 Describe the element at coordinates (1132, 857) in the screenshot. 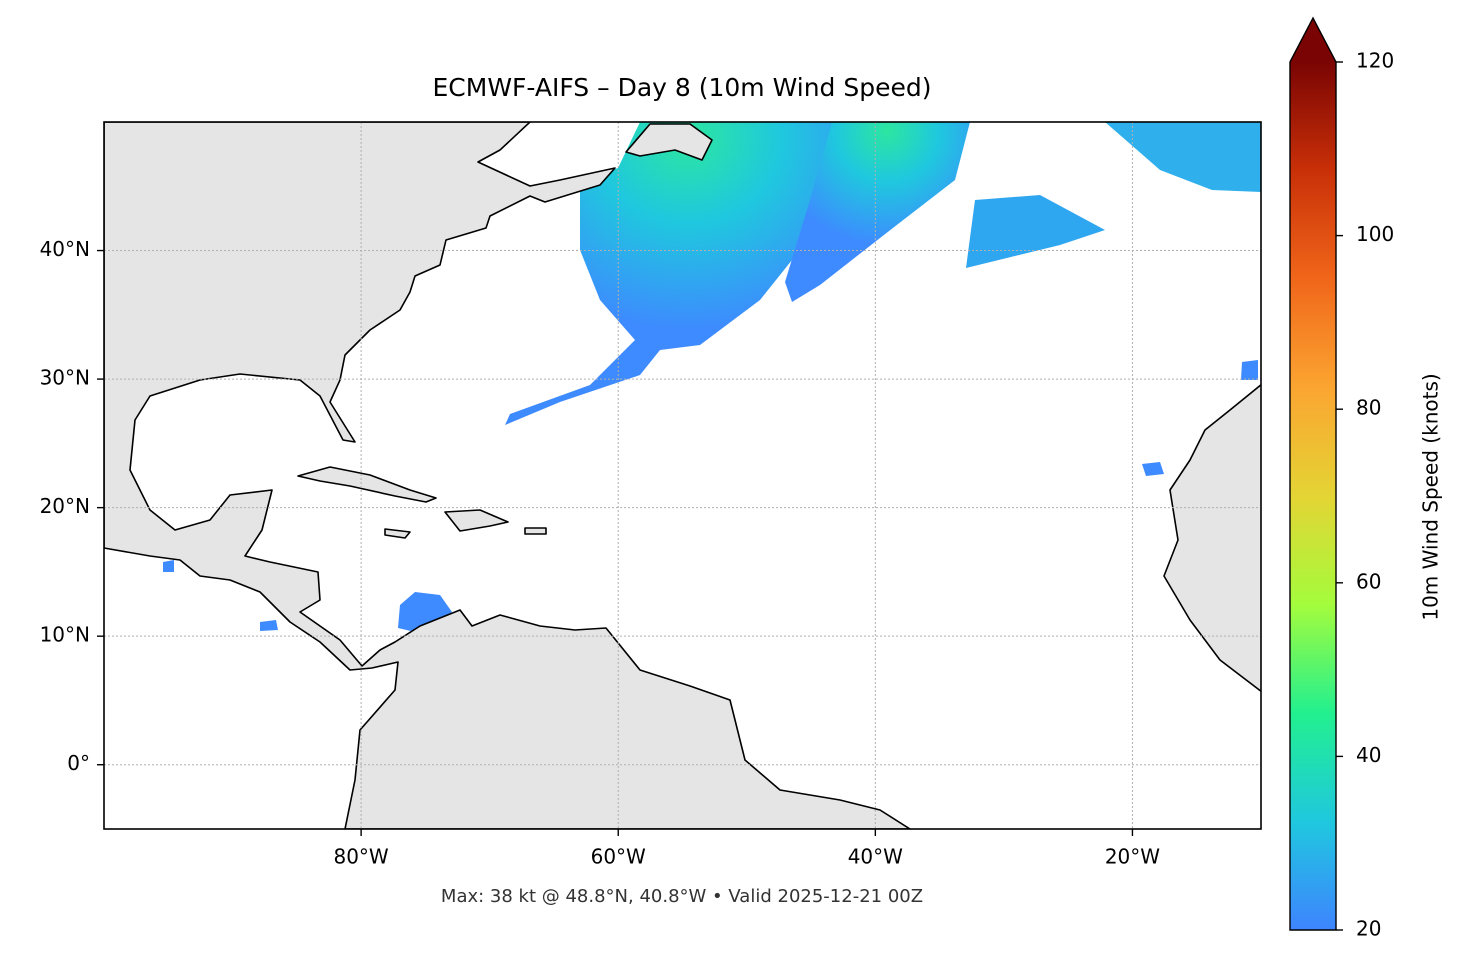

I see `x-tick-label: 20°W` at that location.